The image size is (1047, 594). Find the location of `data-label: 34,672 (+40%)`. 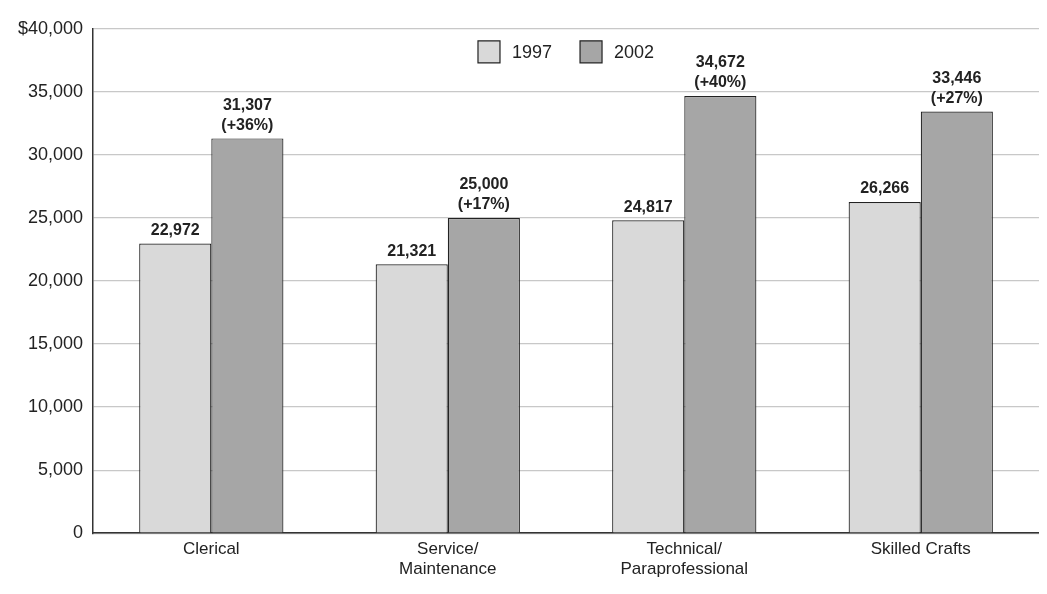

data-label: 34,672 (+40%) is located at coordinates (720, 72).